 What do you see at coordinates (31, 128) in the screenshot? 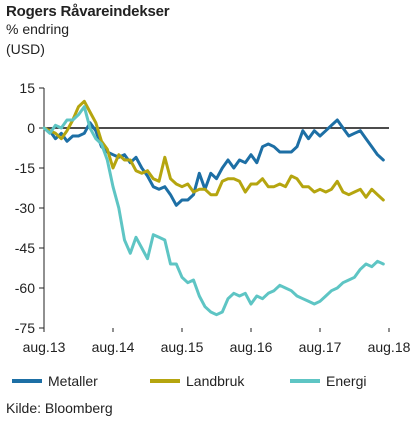
I see `y-tick-label: 0` at bounding box center [31, 128].